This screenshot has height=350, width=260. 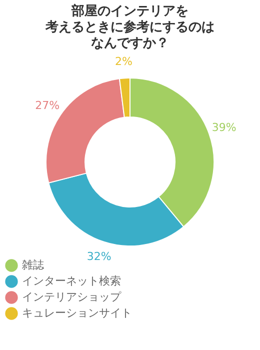 What do you see at coordinates (130, 12) in the screenshot?
I see `text: 部屋のインテリアを` at bounding box center [130, 12].